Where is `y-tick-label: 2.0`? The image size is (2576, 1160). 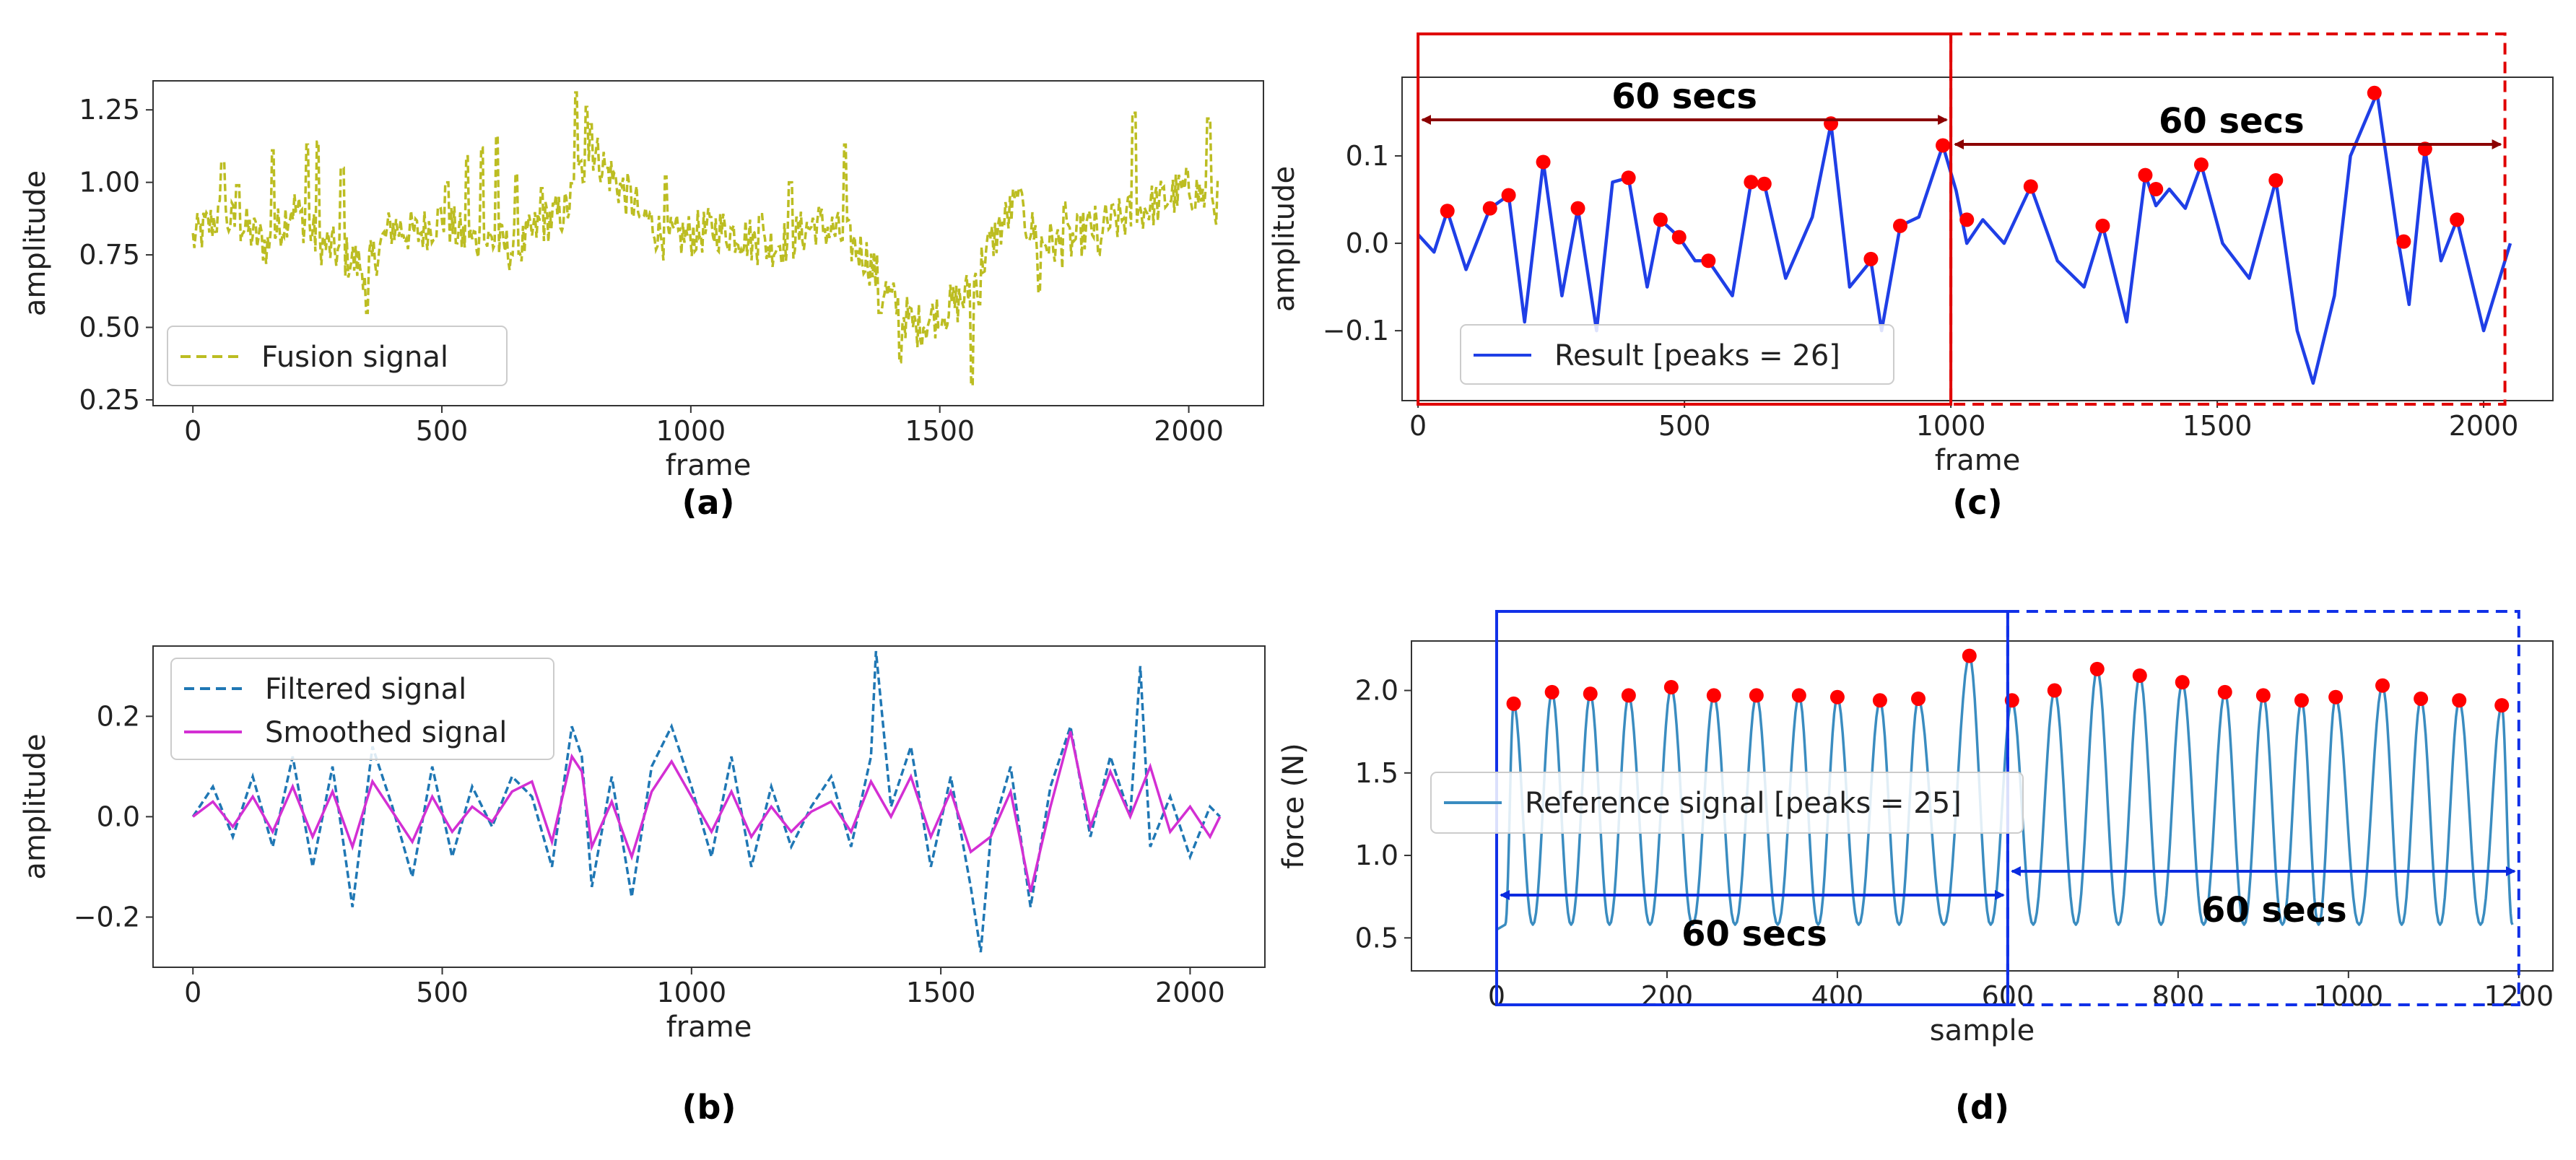
y-tick-label: 2.0 is located at coordinates (1376, 691).